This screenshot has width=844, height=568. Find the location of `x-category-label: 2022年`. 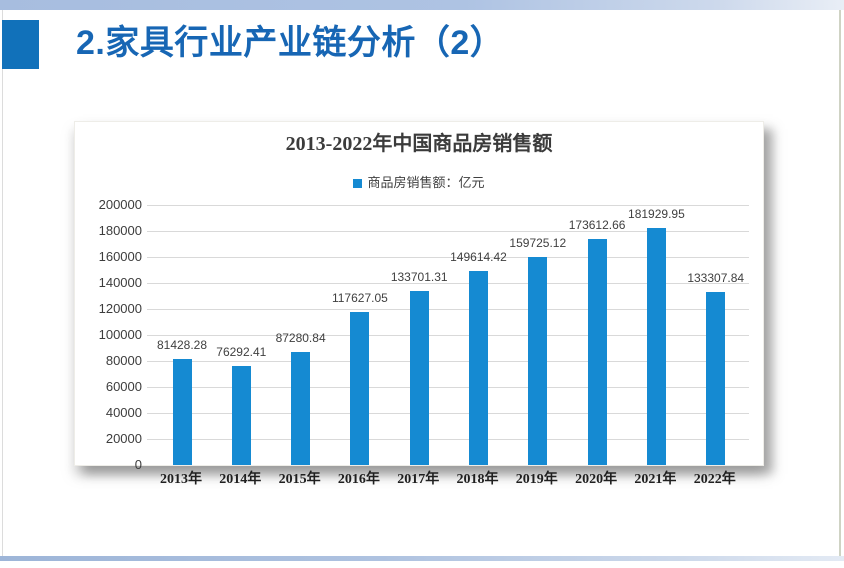

x-category-label: 2022年 is located at coordinates (714, 479).